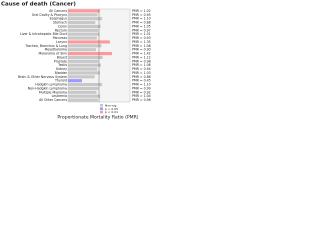 The width and height of the screenshot is (320, 240). What do you see at coordinates (60, 81) in the screenshot?
I see `category-label: Thyroid` at bounding box center [60, 81].